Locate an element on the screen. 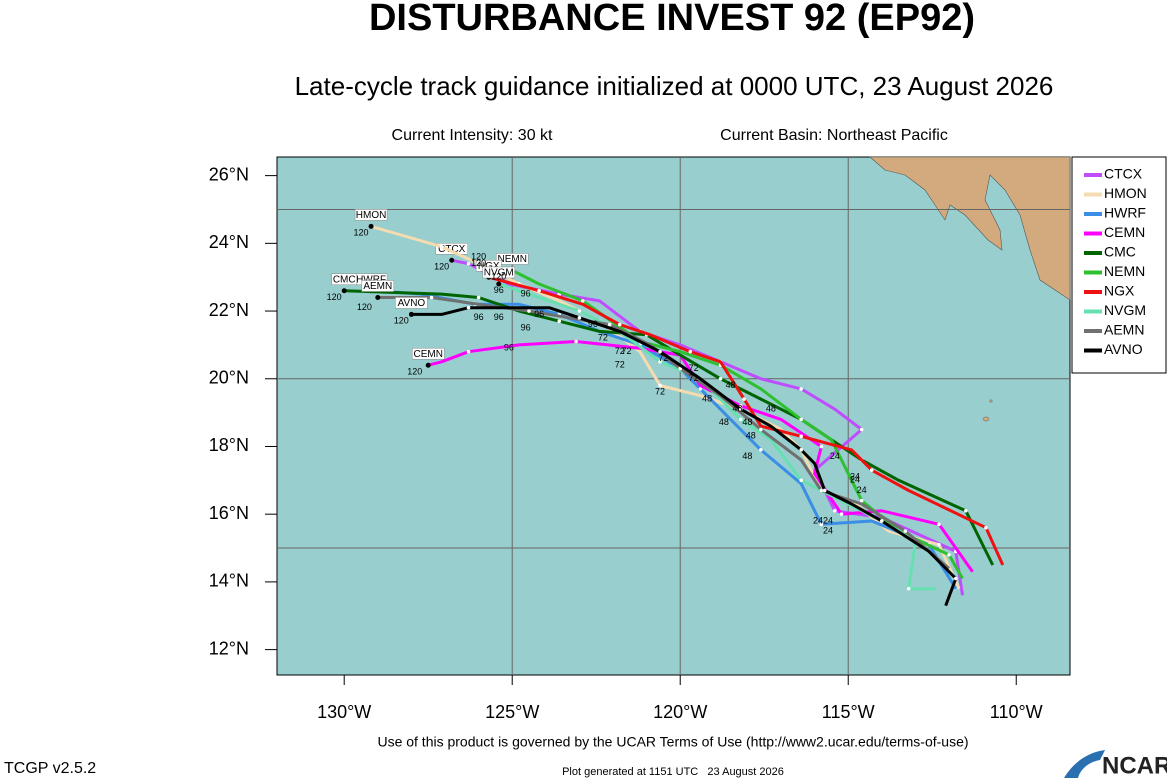 The width and height of the screenshot is (1167, 780). track-name: HMON is located at coordinates (371, 215).